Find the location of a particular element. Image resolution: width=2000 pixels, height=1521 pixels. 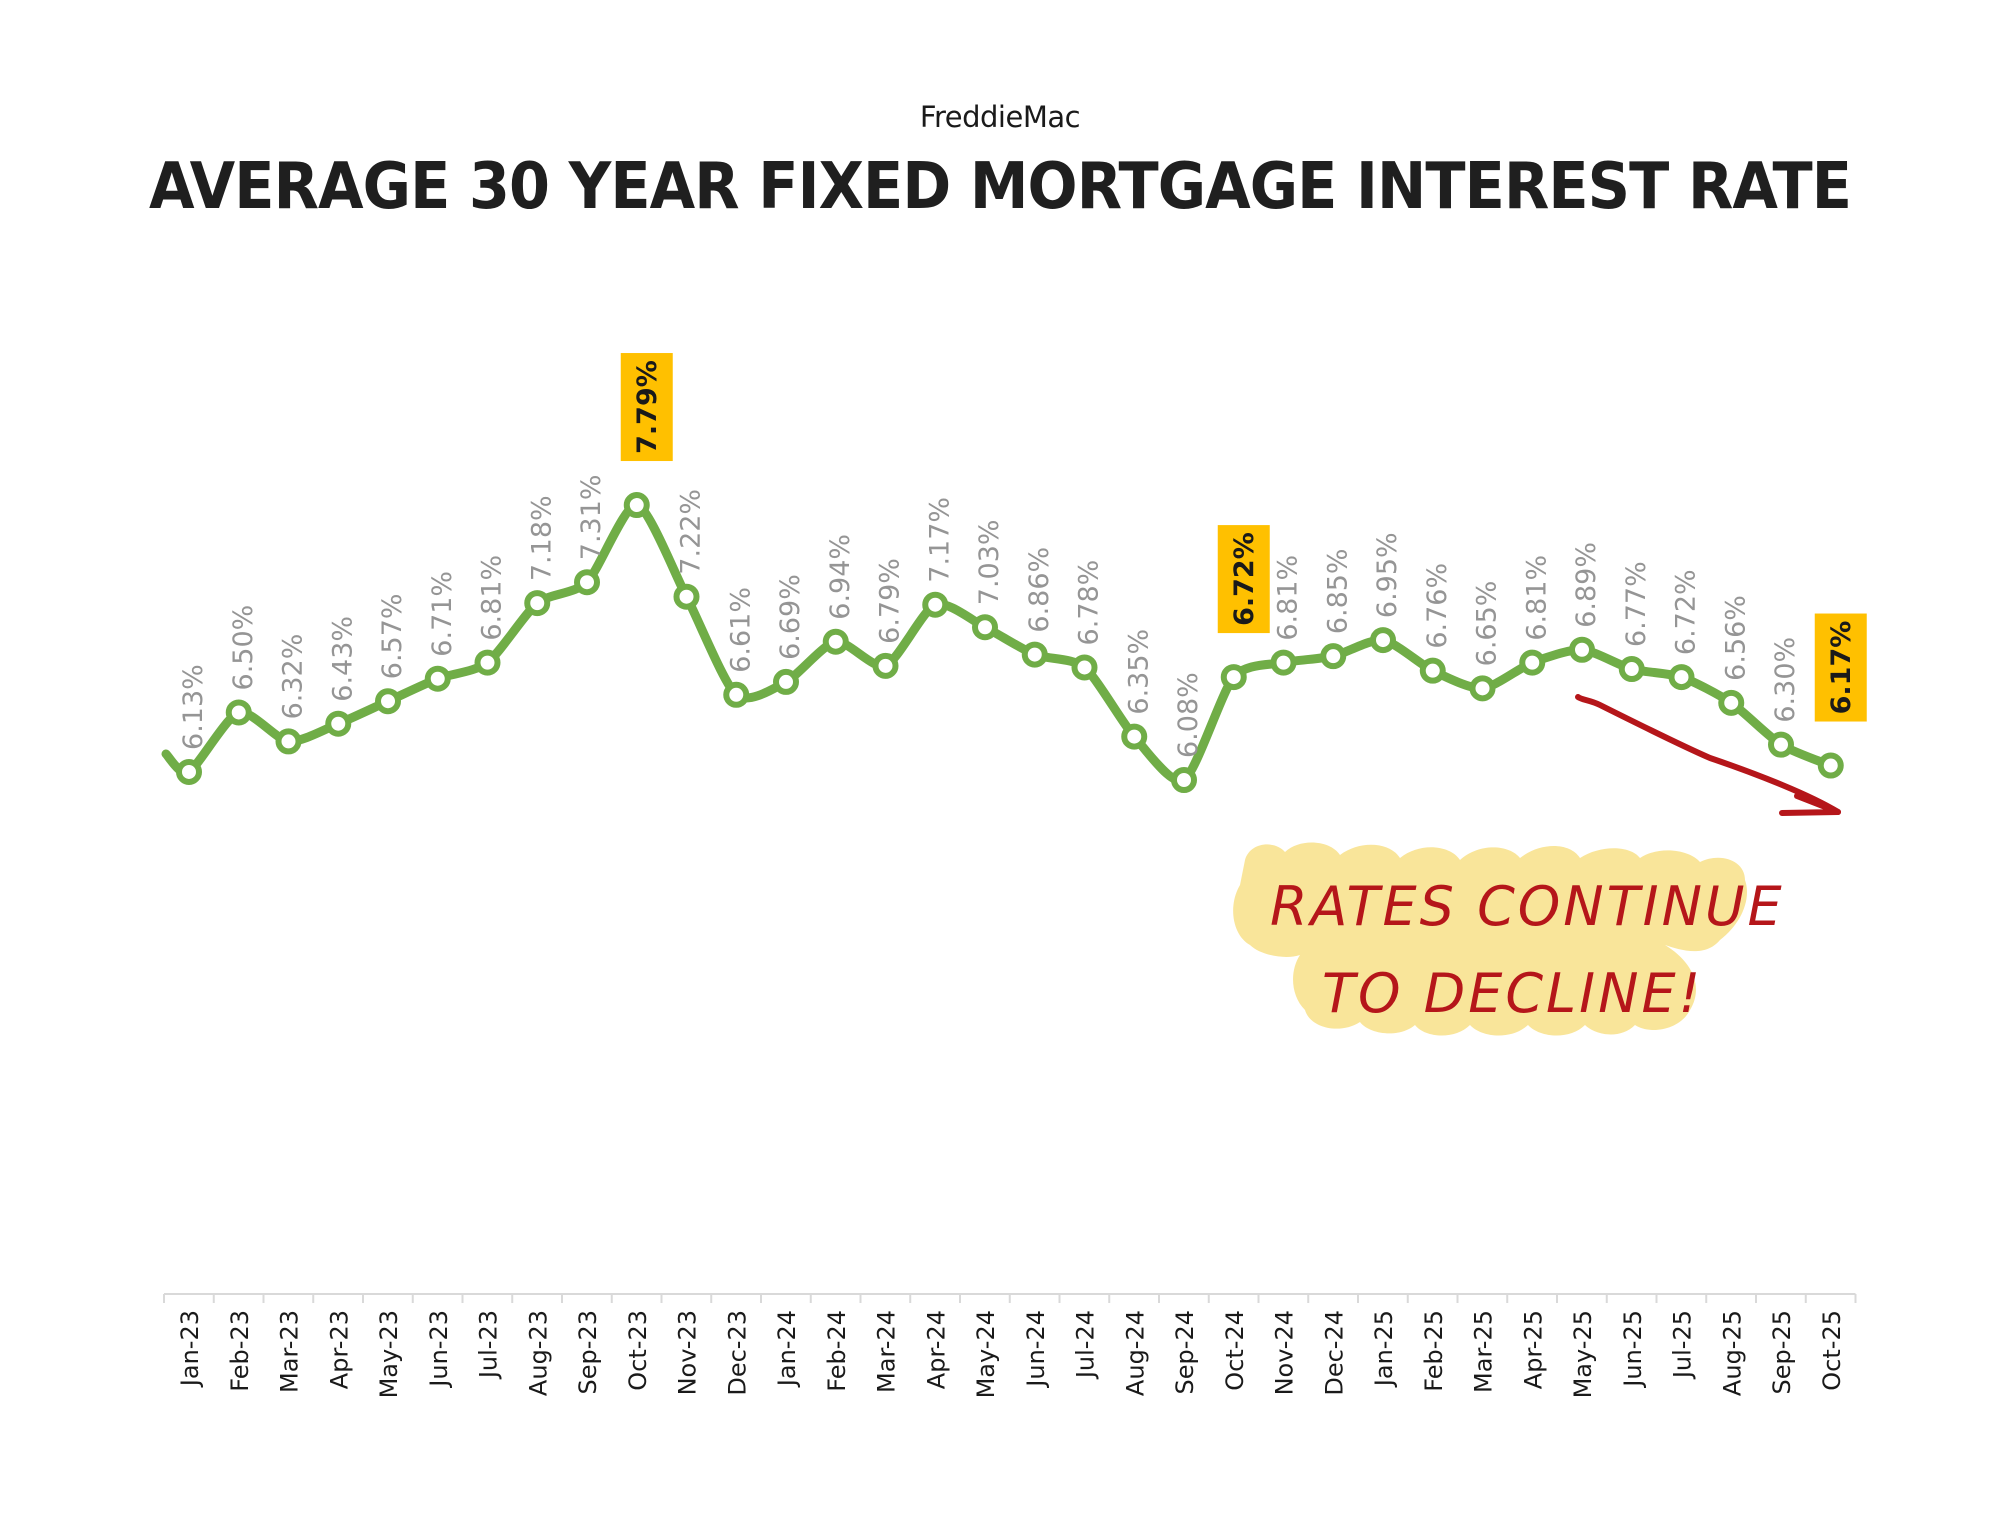

chart-source: FreddieMac is located at coordinates (1000, 117).